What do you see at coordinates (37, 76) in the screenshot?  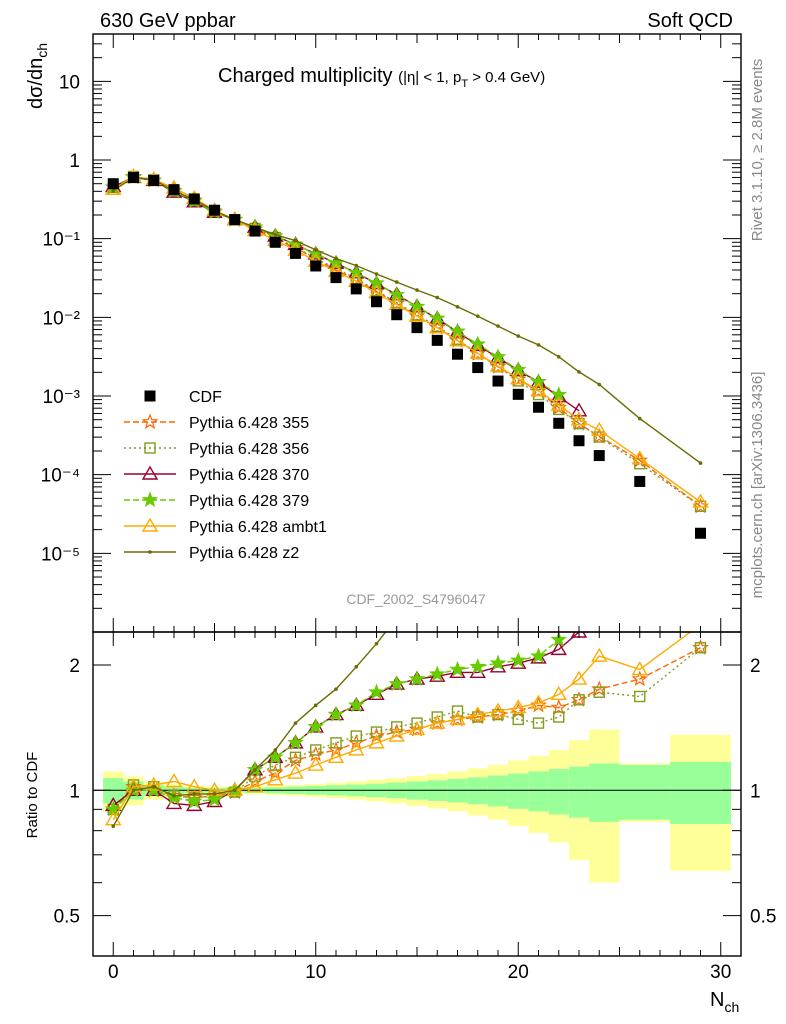 I see `main-ylabel: dσ/dnch` at bounding box center [37, 76].